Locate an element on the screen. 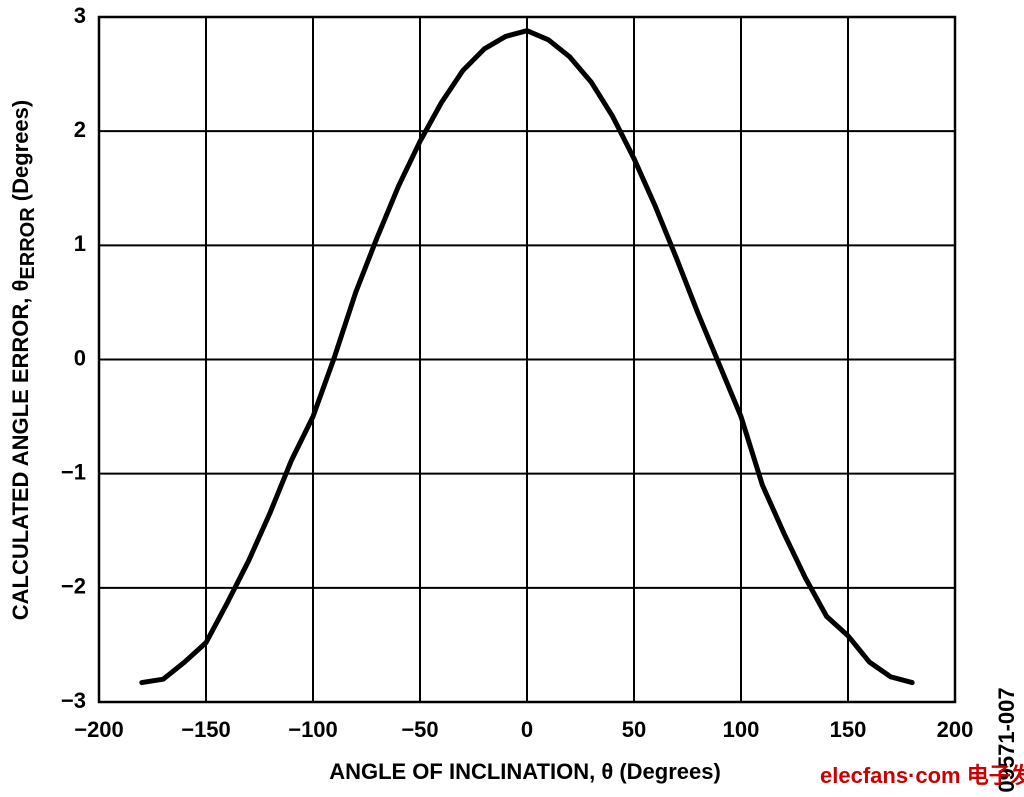  y-axis-label: CALCULATED ANGLE ERROR, θERROR (Degrees) is located at coordinates (23, 360).